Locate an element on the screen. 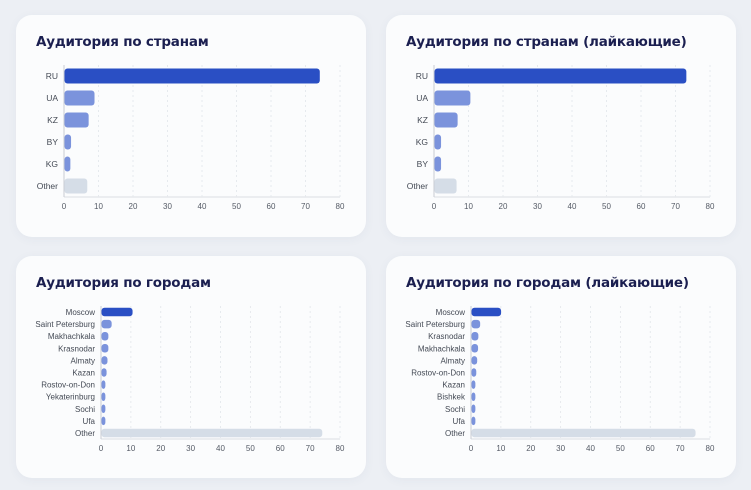 The width and height of the screenshot is (751, 490). y-tick-label: Saint Petersburg is located at coordinates (65, 324).